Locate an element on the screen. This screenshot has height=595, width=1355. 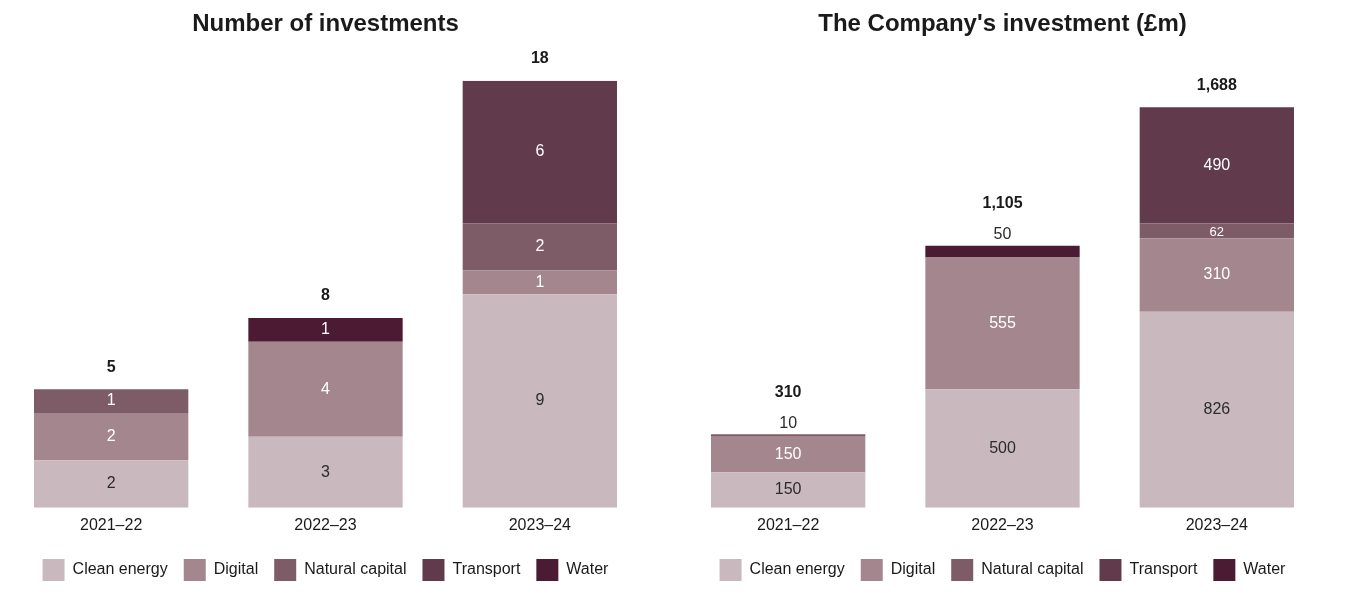
data-label: 6 is located at coordinates (540, 151).